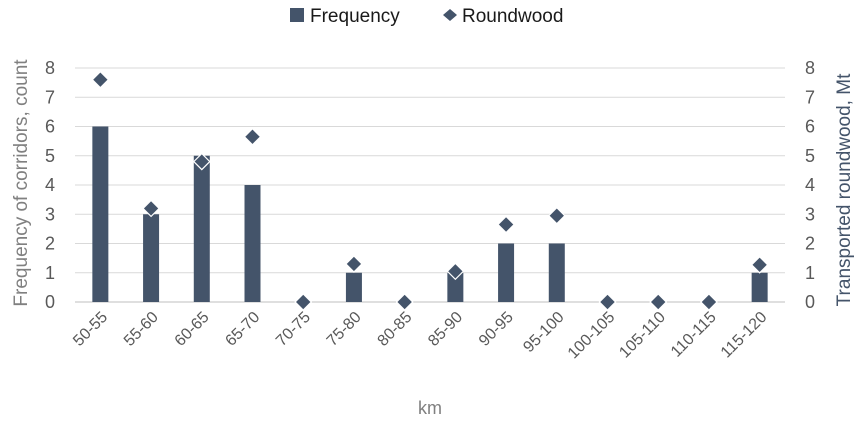 This screenshot has height=427, width=859. I want to click on x-axis-title: km, so click(430, 408).